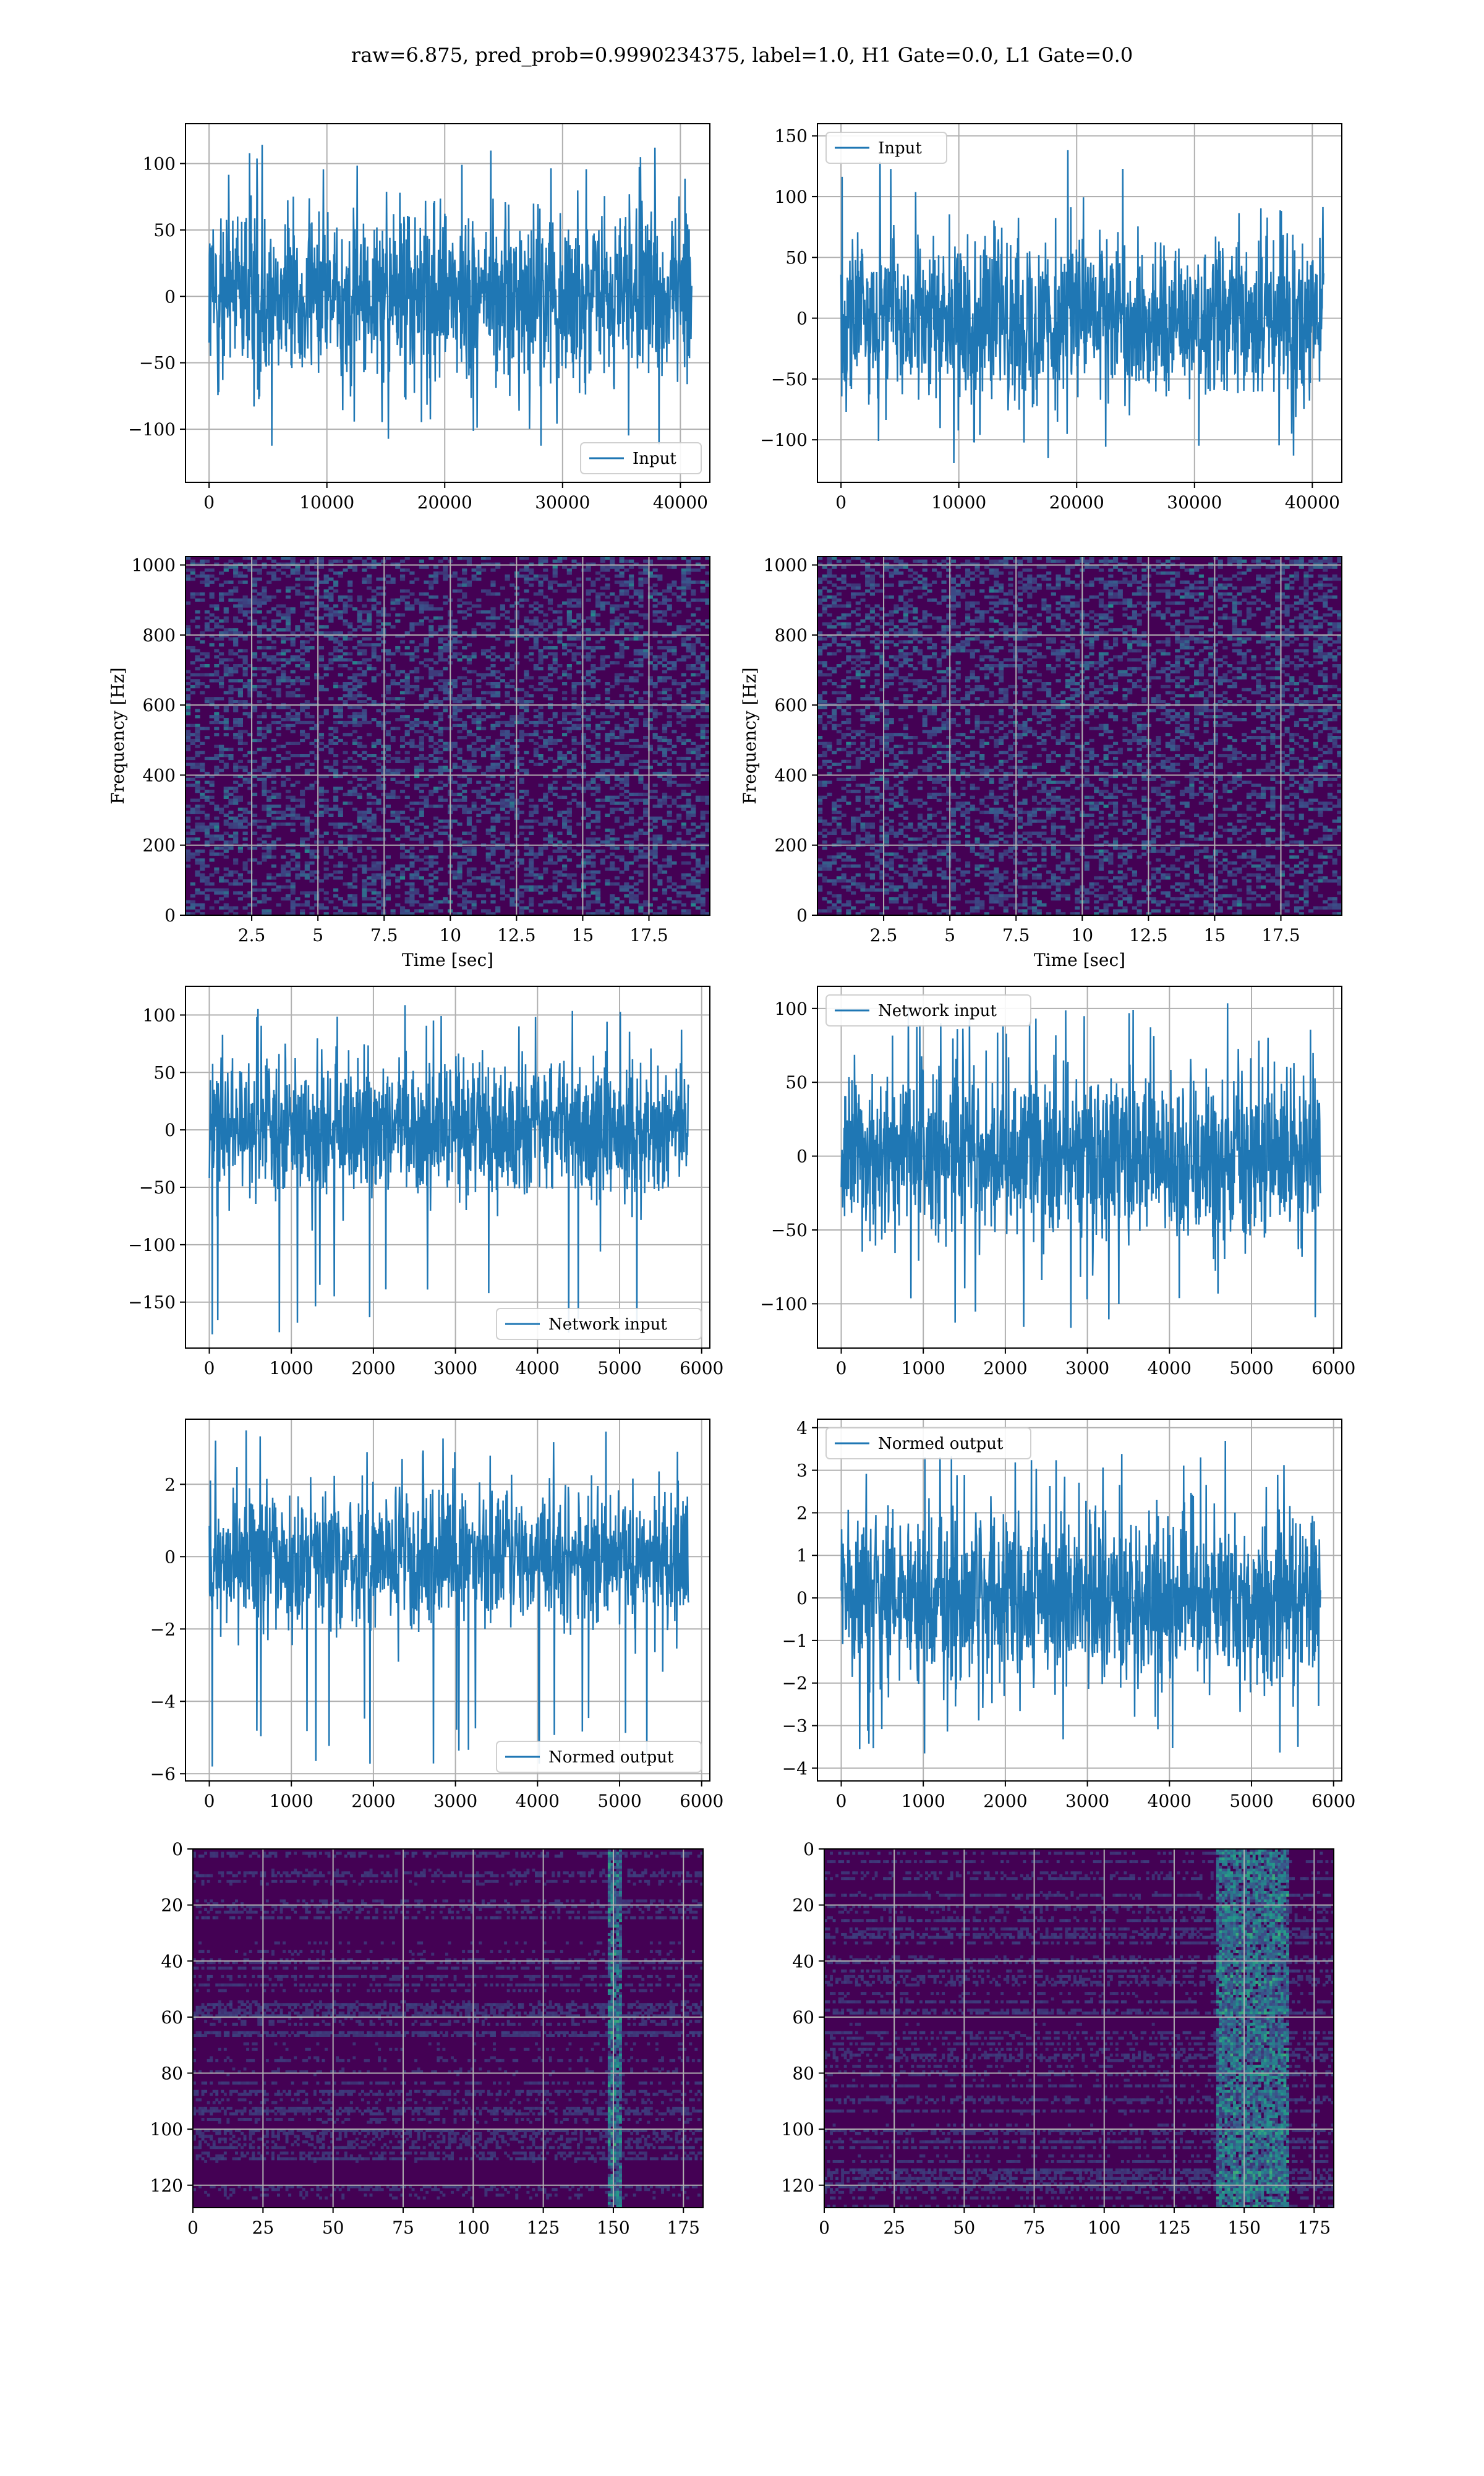 The image size is (1484, 2476). What do you see at coordinates (1005, 1368) in the screenshot?
I see `l1-network-input-xtick-label: 2000` at bounding box center [1005, 1368].